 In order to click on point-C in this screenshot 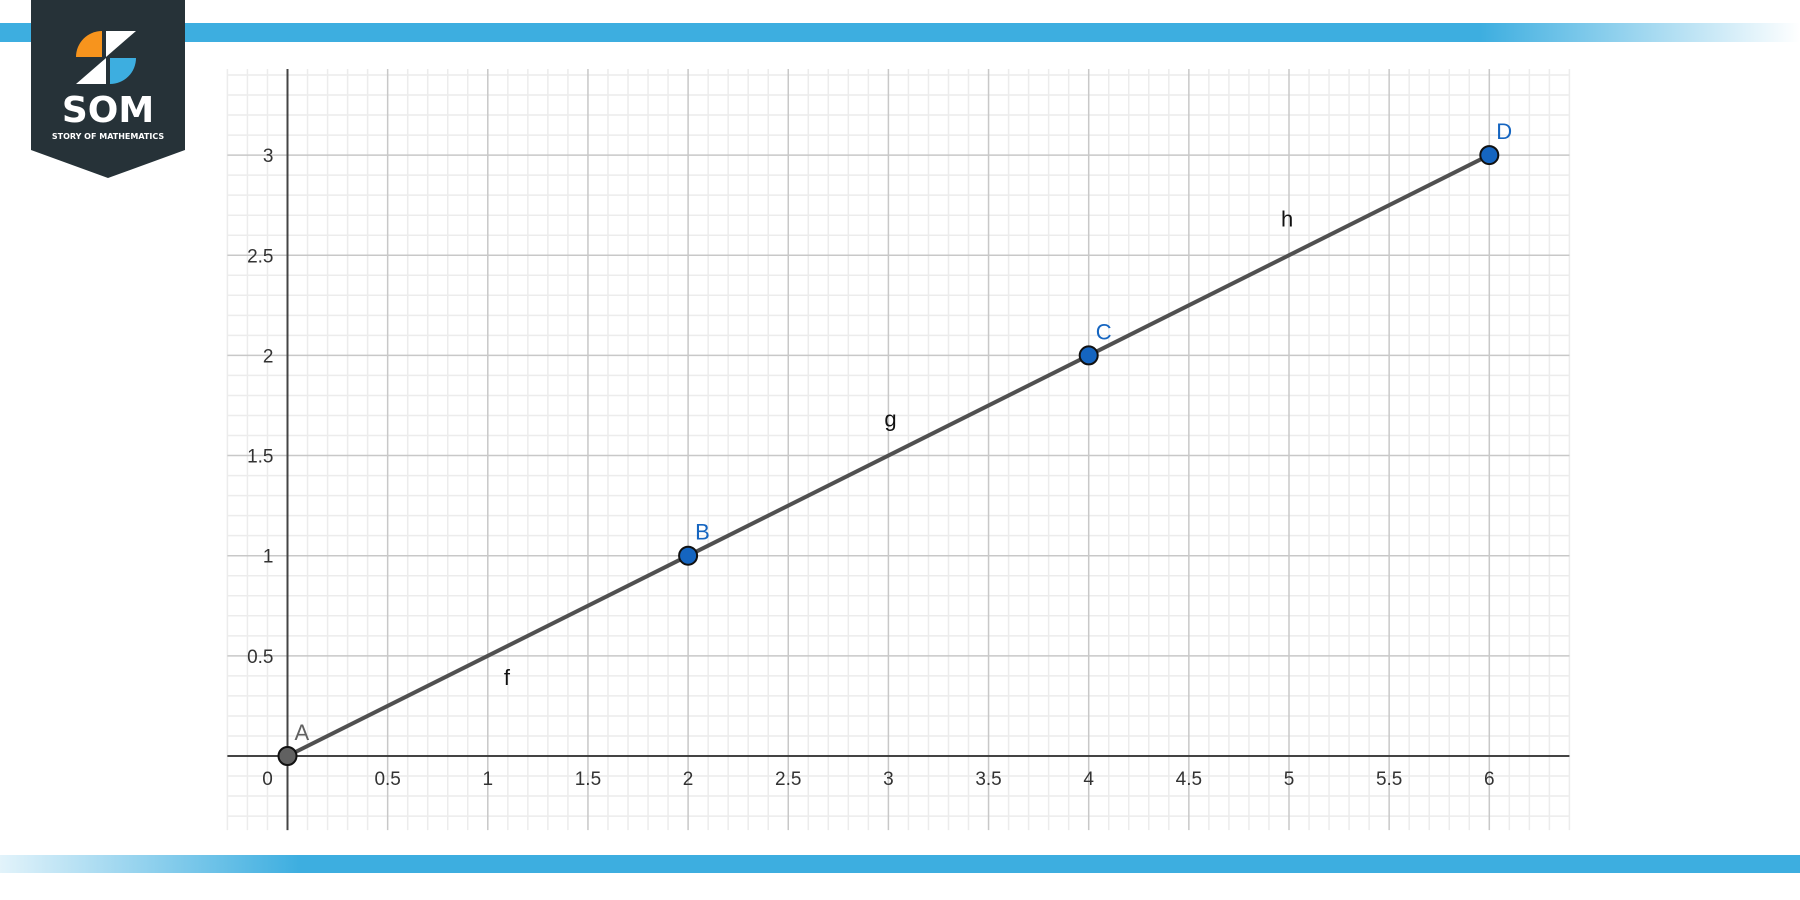, I will do `click(1088, 355)`.